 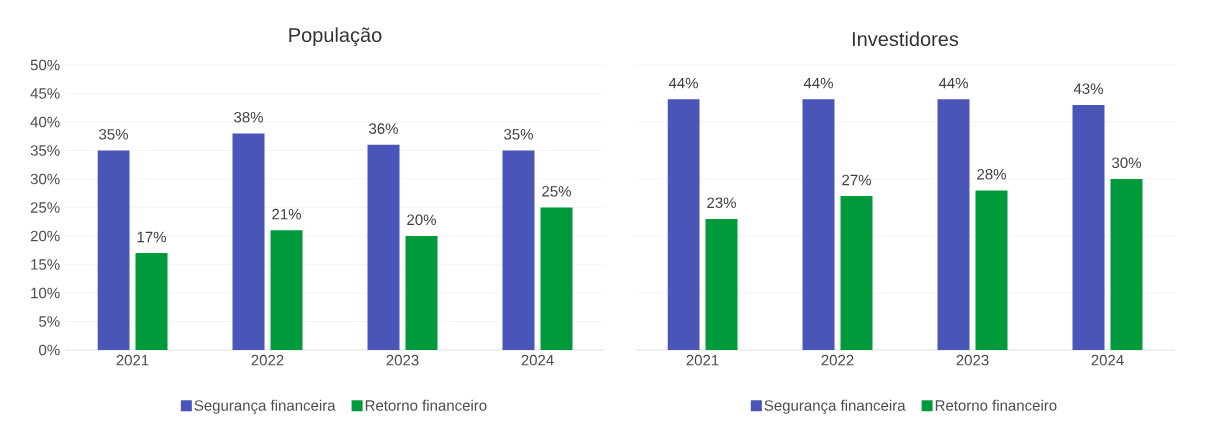 What do you see at coordinates (45, 293) in the screenshot?
I see `y-tick-label: 10%` at bounding box center [45, 293].